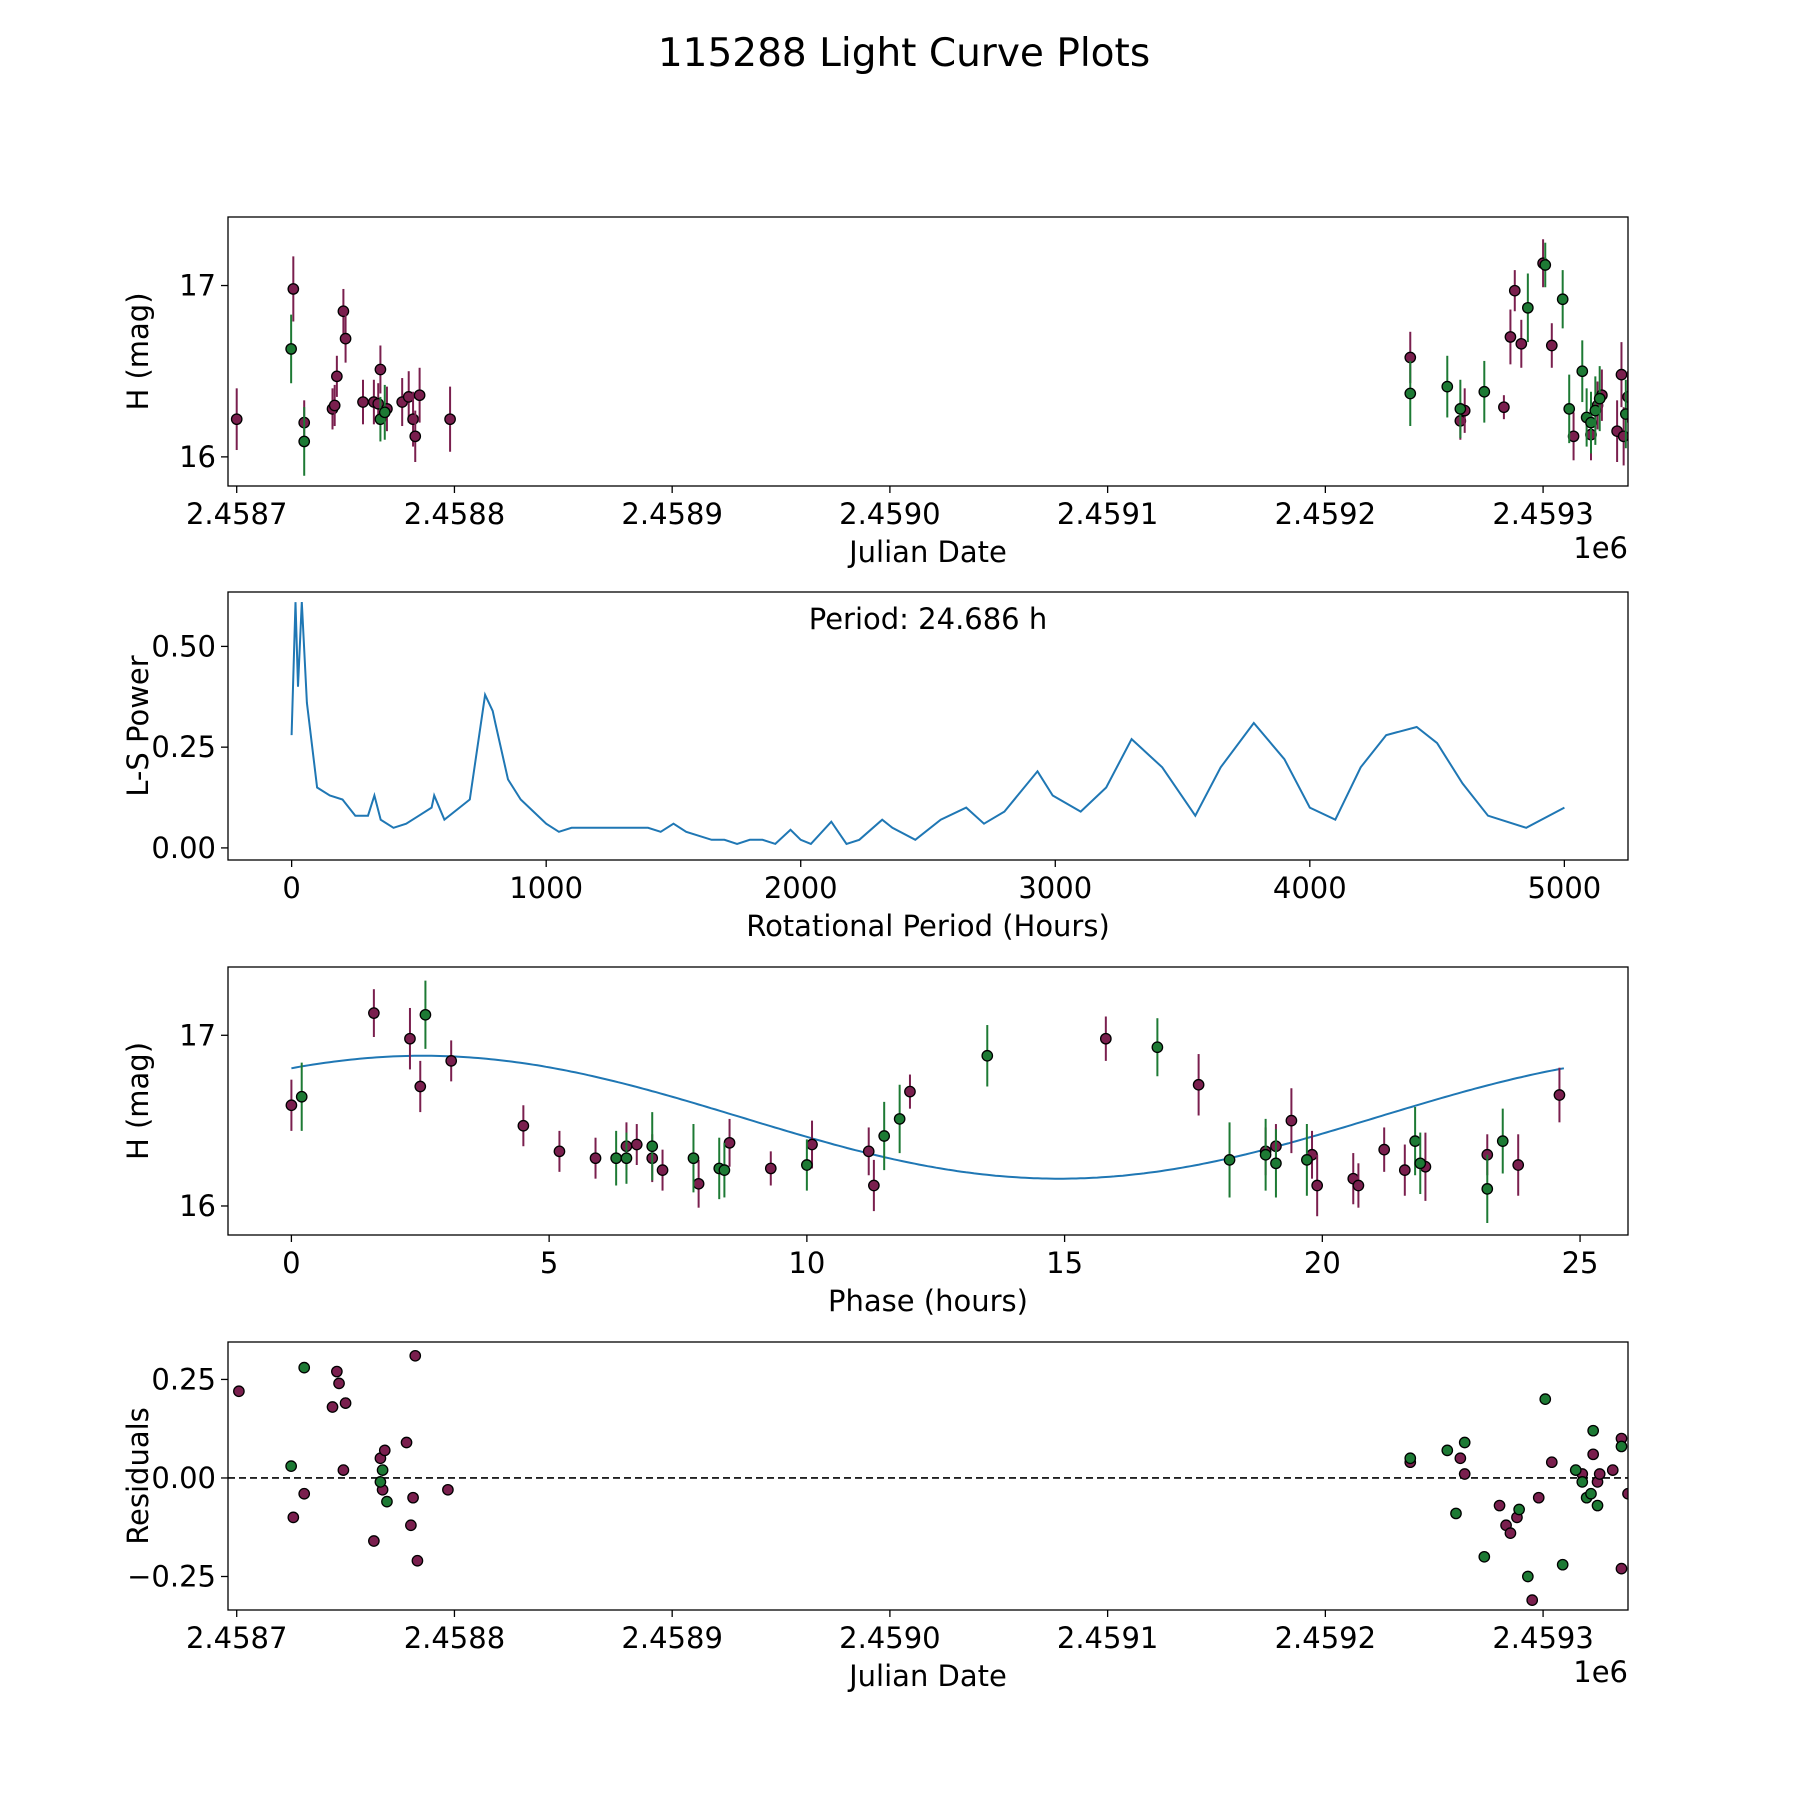 The width and height of the screenshot is (1800, 1800). Describe the element at coordinates (1107, 1638) in the screenshot. I see `res-x-tick-label: 2.4591` at that location.